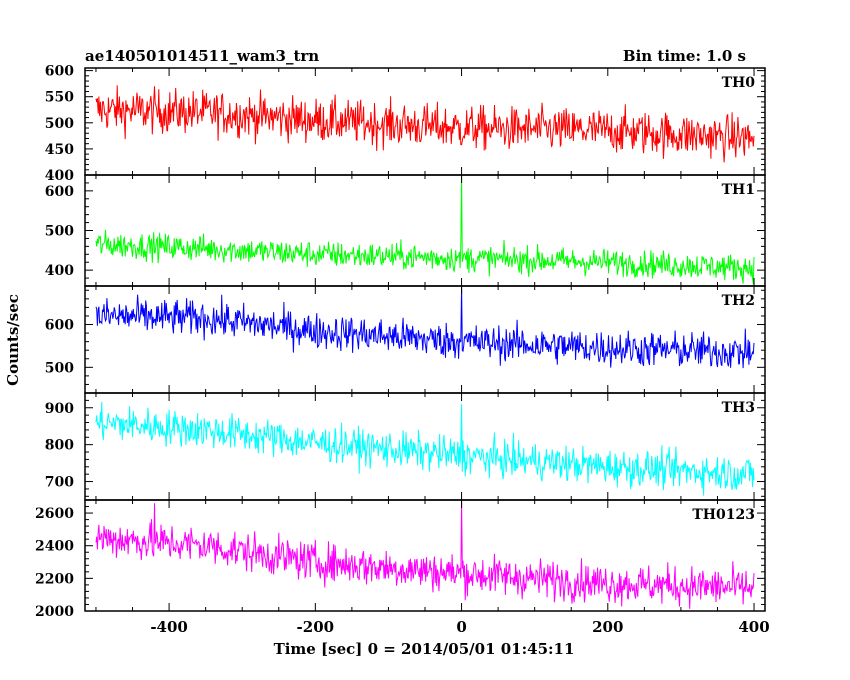 Image resolution: width=850 pixels, height=680 pixels. What do you see at coordinates (424, 649) in the screenshot?
I see `x-axis-label: Time [sec] 0 = 2014/05/01 01:45:11` at bounding box center [424, 649].